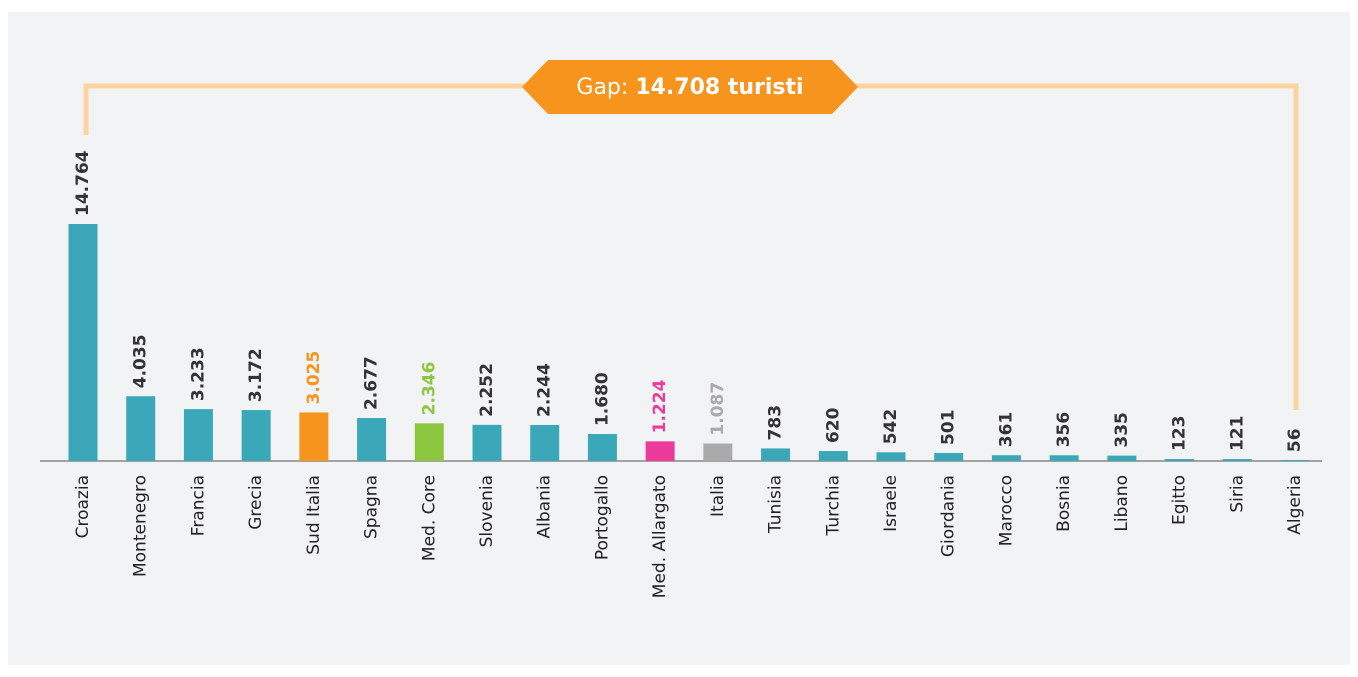 The image size is (1358, 677). Describe the element at coordinates (372, 383) in the screenshot. I see `value-label: 2.677` at that location.